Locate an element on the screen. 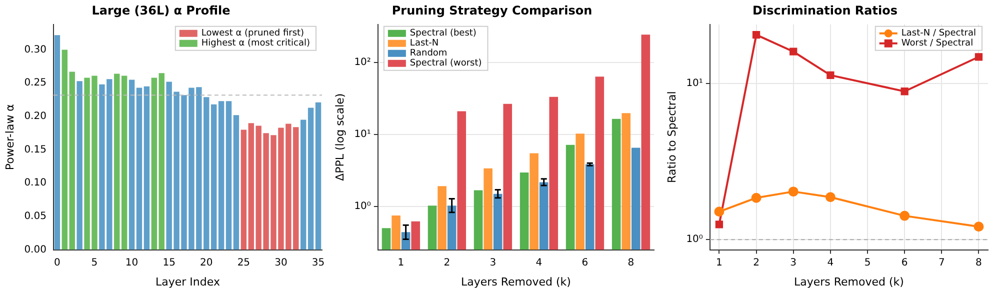 Image resolution: width=996 pixels, height=293 pixels. y-axis-title: Ratio to Spectral is located at coordinates (671, 137).